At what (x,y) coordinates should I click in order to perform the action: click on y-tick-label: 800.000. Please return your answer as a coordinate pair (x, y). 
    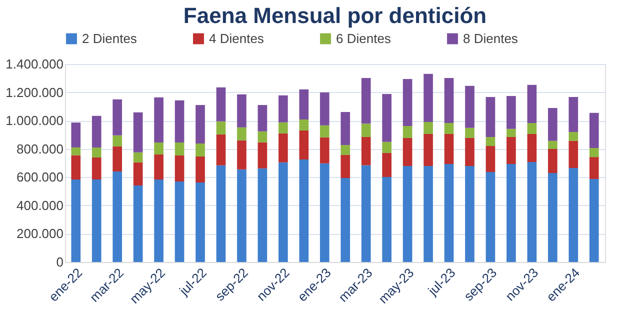
    Looking at the image, I should click on (40, 148).